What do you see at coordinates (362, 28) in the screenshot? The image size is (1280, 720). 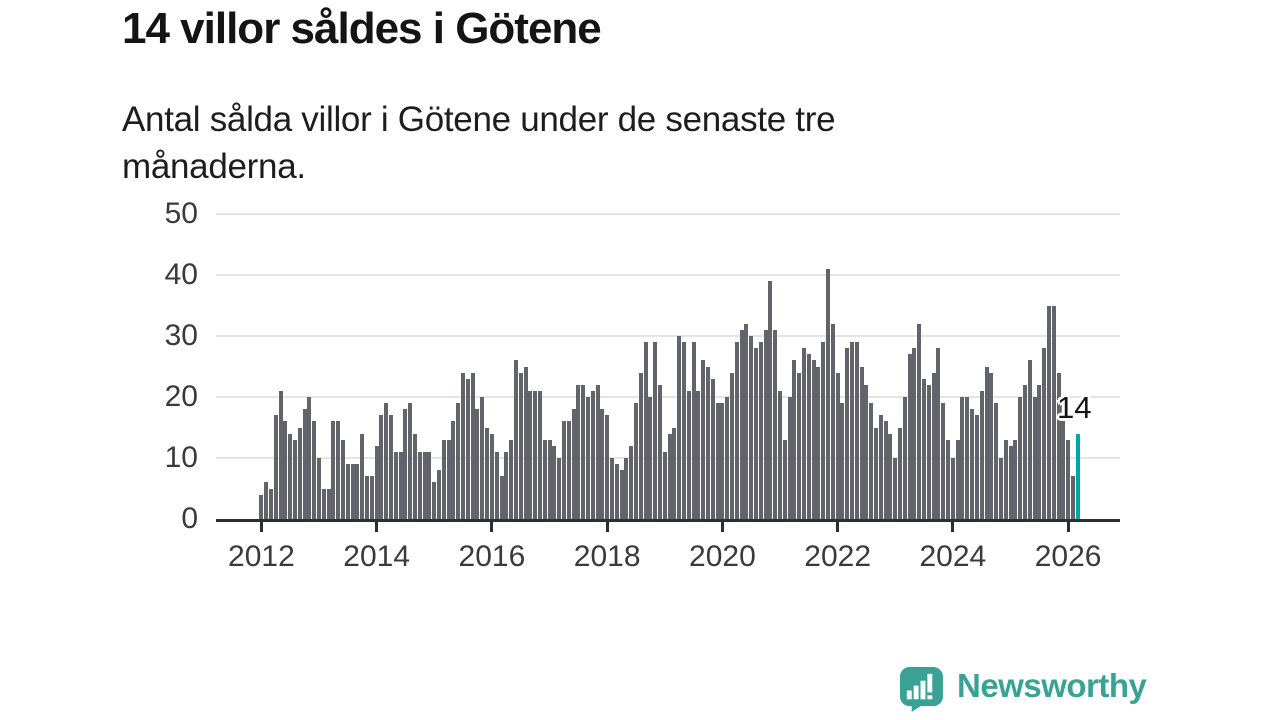 I see `page-title: 14 villor såldes i Götene` at bounding box center [362, 28].